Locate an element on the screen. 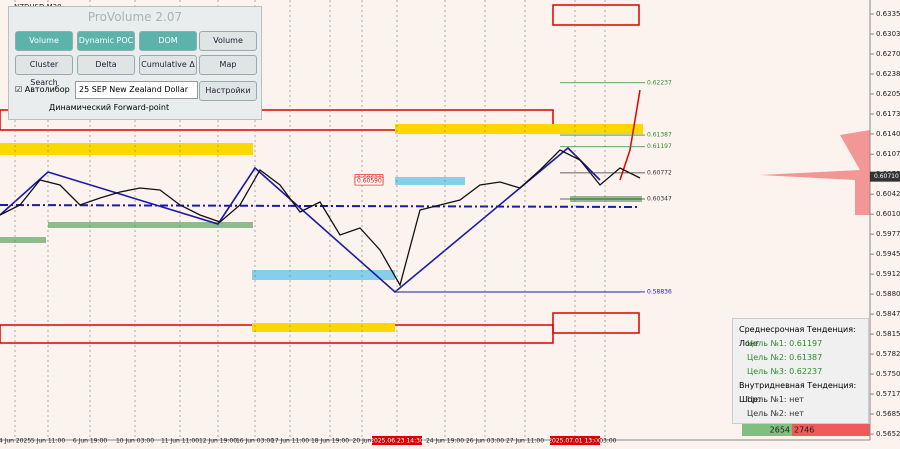 The image size is (900, 449). volume-profile is located at coordinates (815, 172).